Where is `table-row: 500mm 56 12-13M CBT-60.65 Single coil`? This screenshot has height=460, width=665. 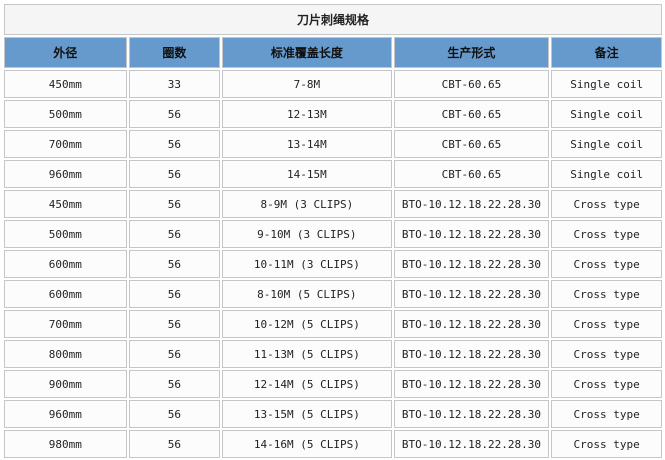
table-row: 500mm 56 12-13M CBT-60.65 Single coil is located at coordinates (333, 114).